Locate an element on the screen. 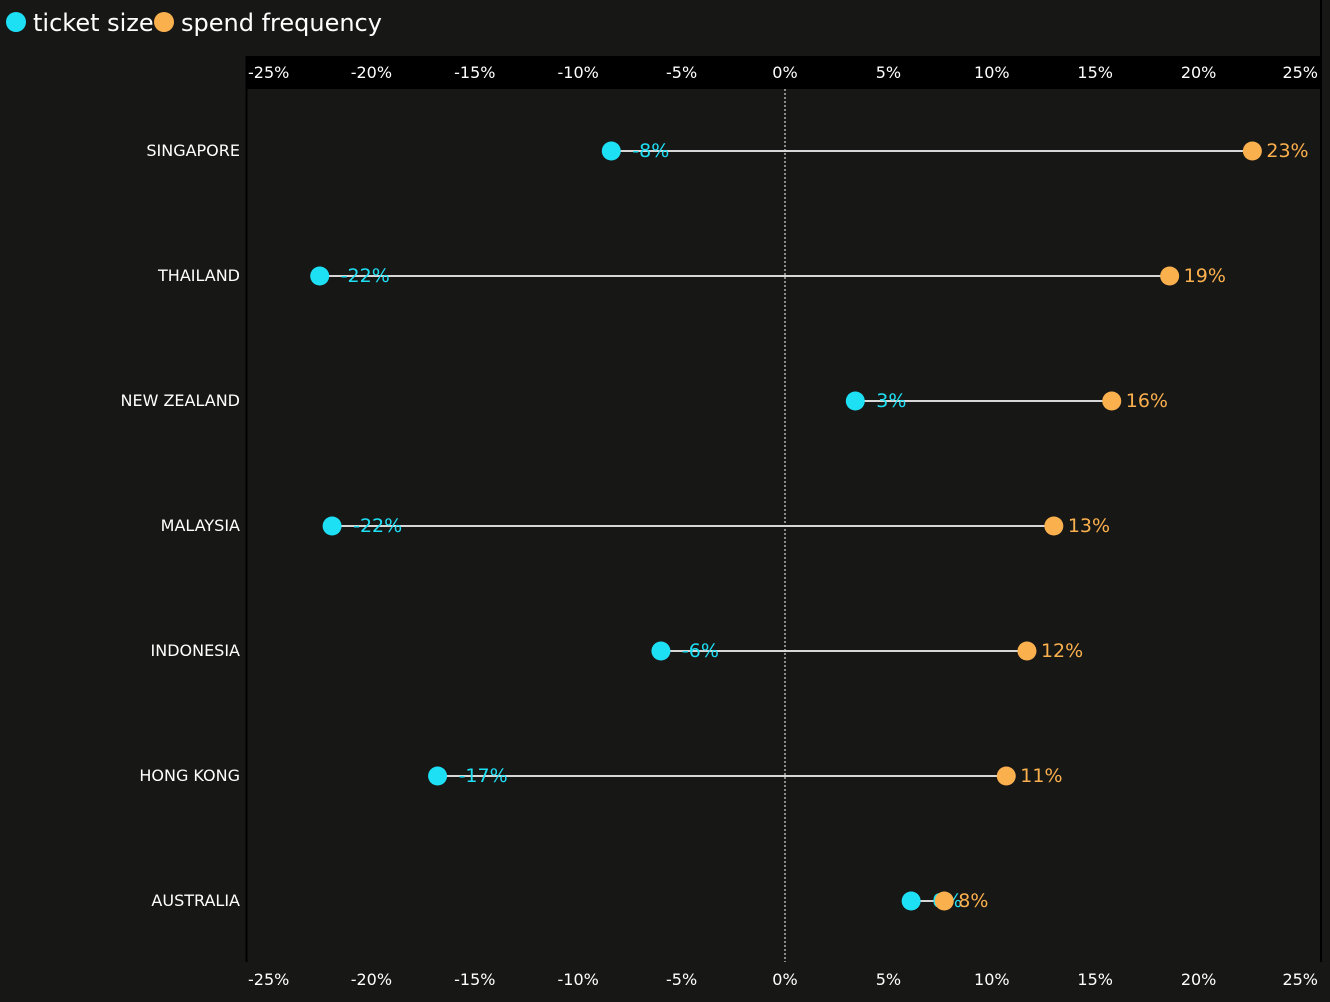  top-tick-label: -25% is located at coordinates (268, 72).